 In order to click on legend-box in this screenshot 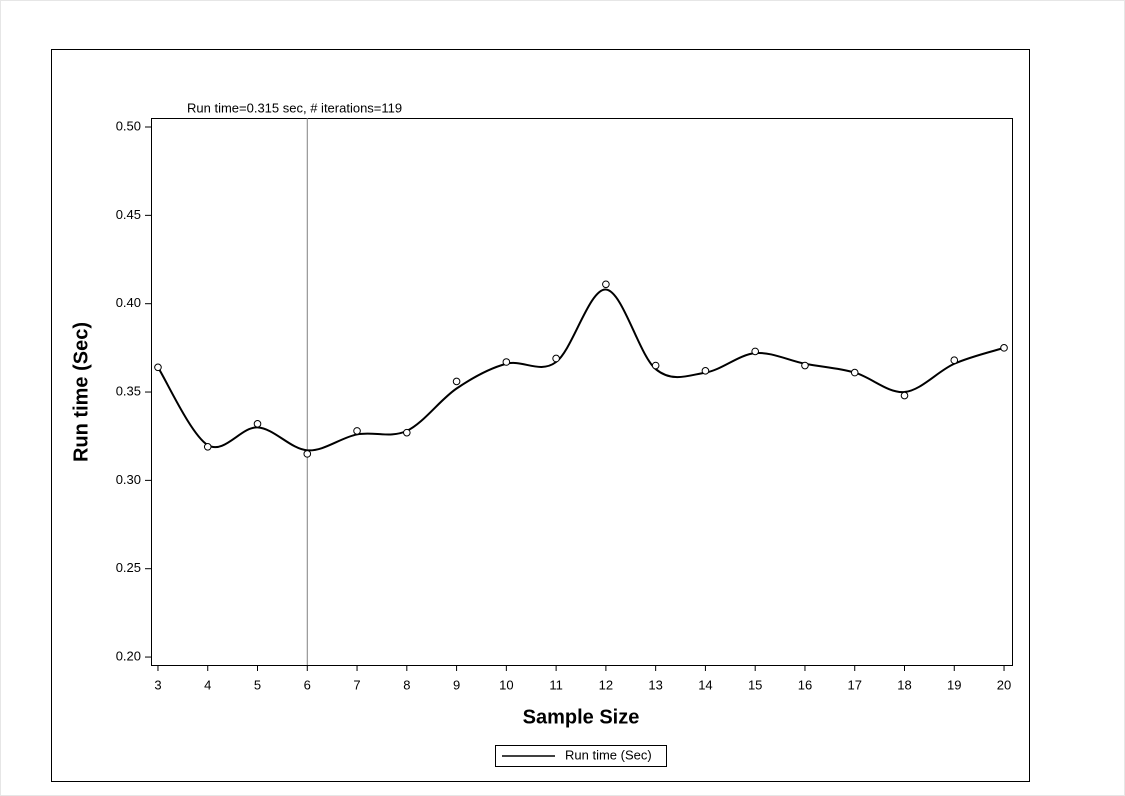, I will do `click(581, 756)`.